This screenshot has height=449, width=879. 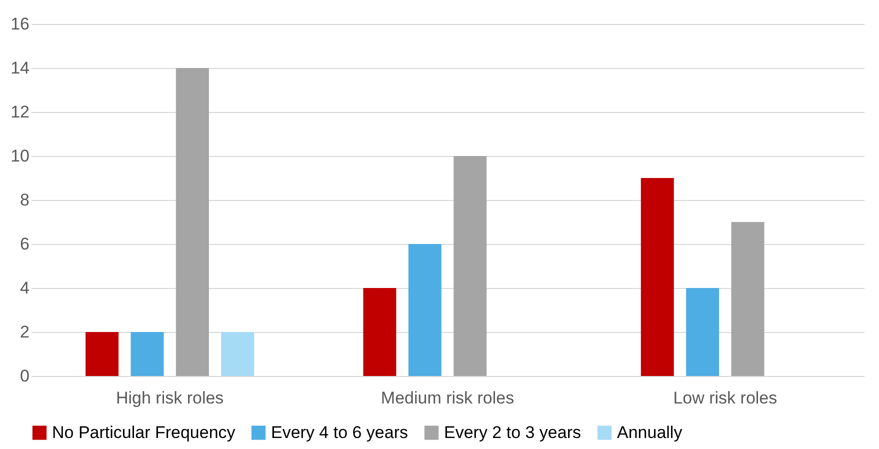 What do you see at coordinates (447, 398) in the screenshot?
I see `x-tick-label: Medium risk roles` at bounding box center [447, 398].